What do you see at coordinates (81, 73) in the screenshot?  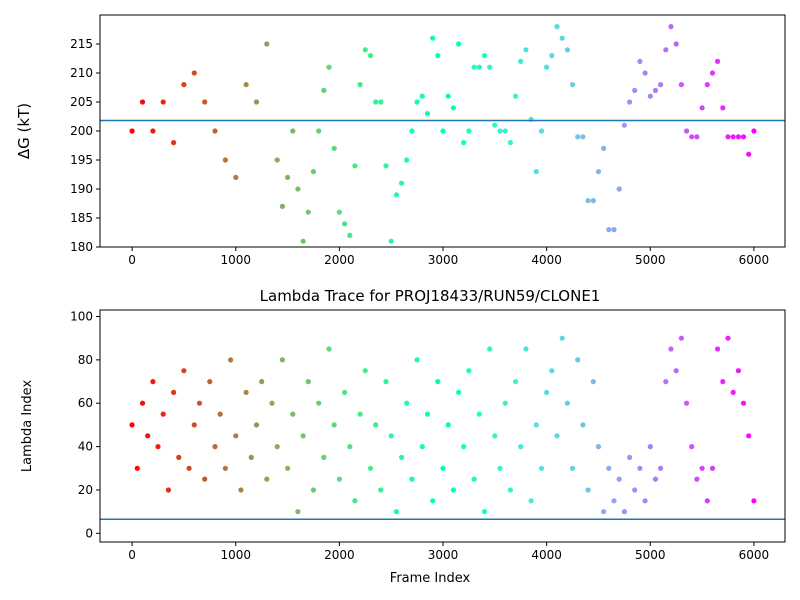 I see `delta-g-y-tick-label: 210` at bounding box center [81, 73].